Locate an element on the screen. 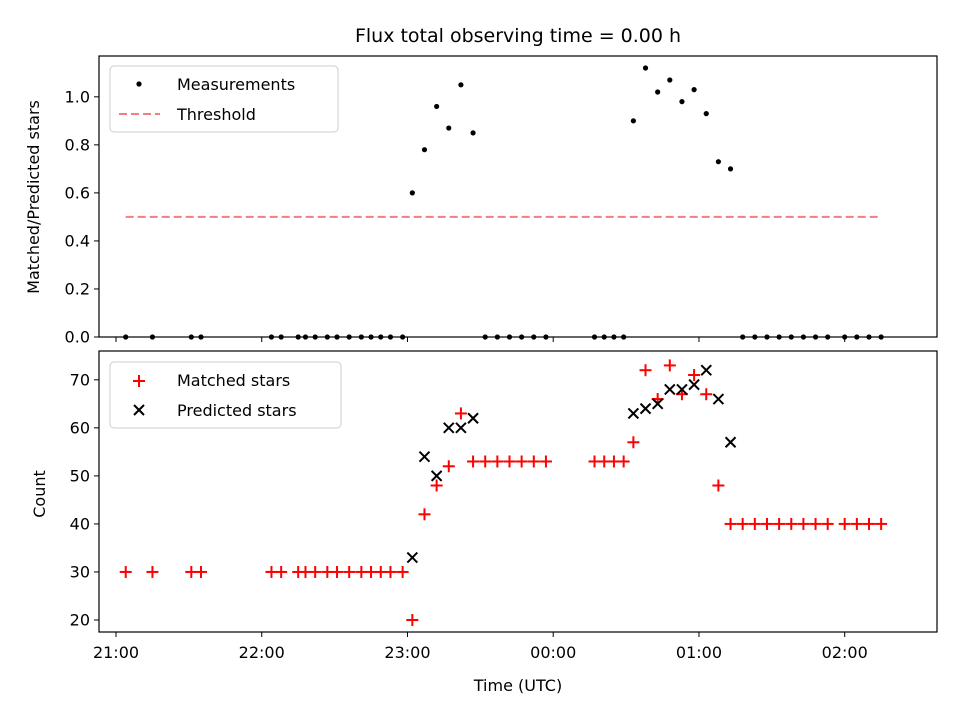 This screenshot has width=960, height=720. y-tick-label: 0.4 is located at coordinates (77, 240).